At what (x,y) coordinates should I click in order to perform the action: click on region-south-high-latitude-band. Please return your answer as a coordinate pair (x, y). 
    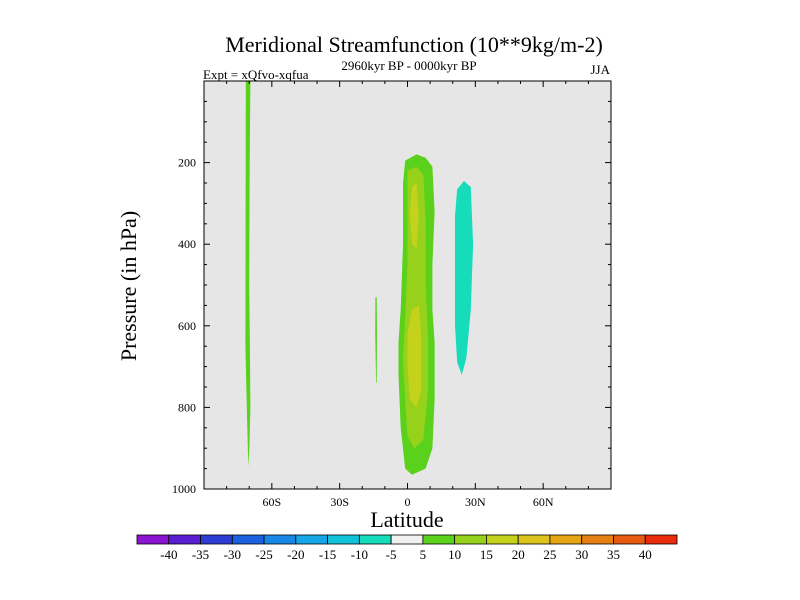
    Looking at the image, I should click on (248, 274).